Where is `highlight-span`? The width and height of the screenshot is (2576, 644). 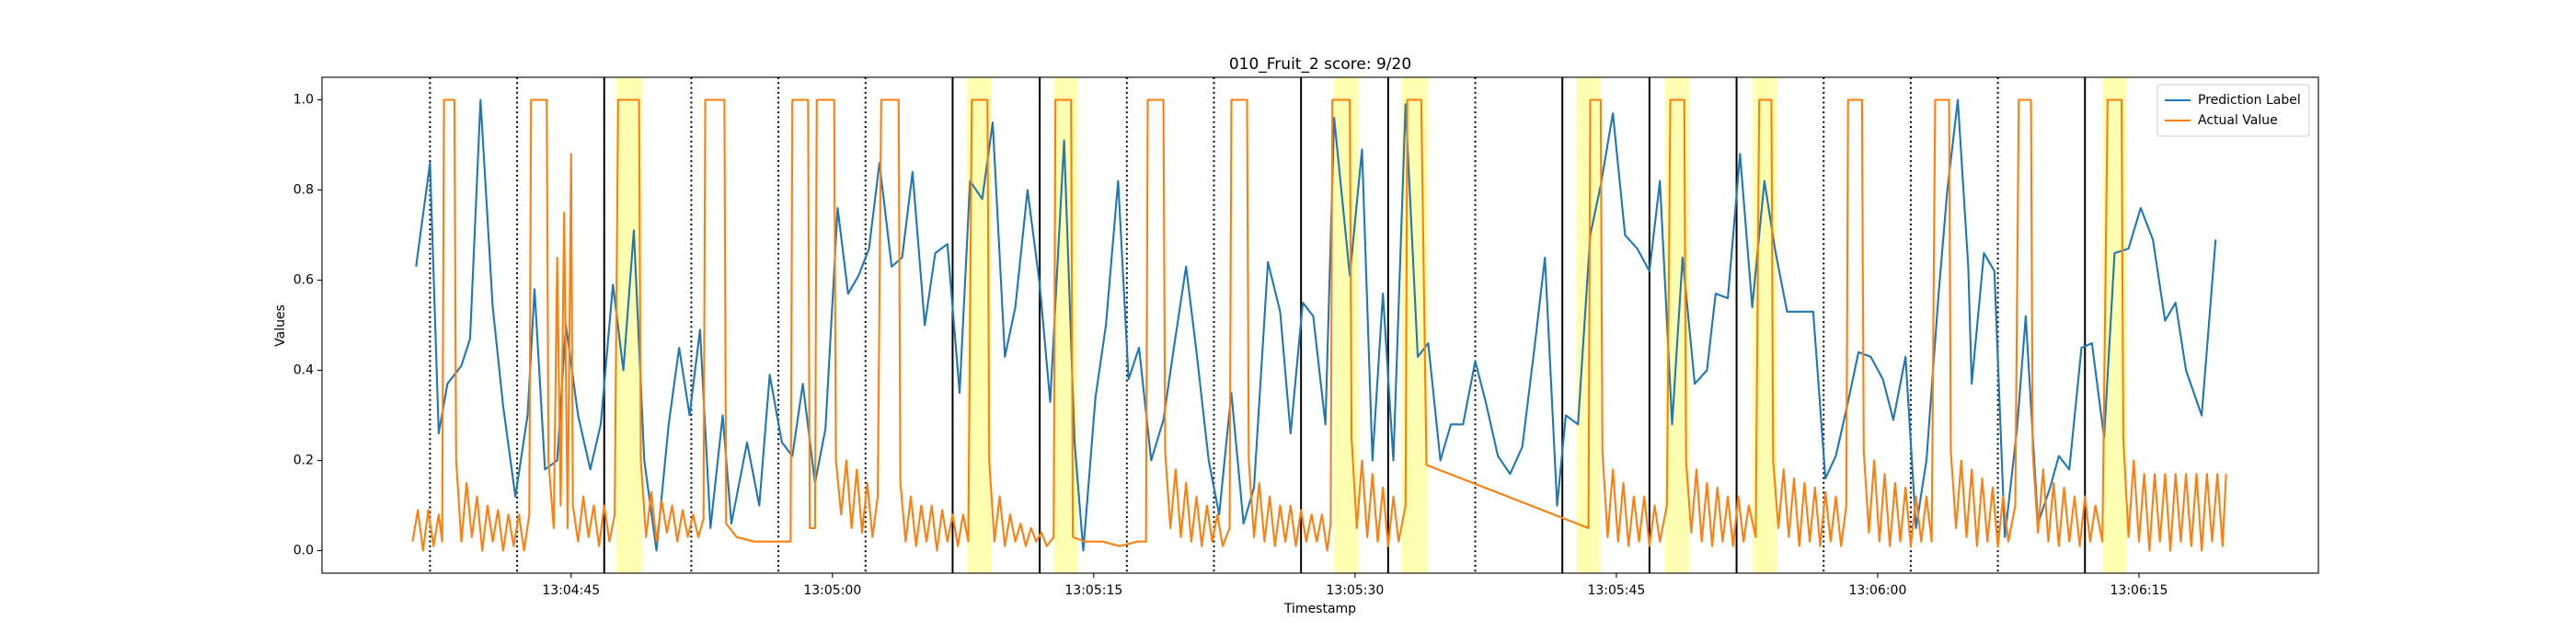
highlight-span is located at coordinates (1065, 325).